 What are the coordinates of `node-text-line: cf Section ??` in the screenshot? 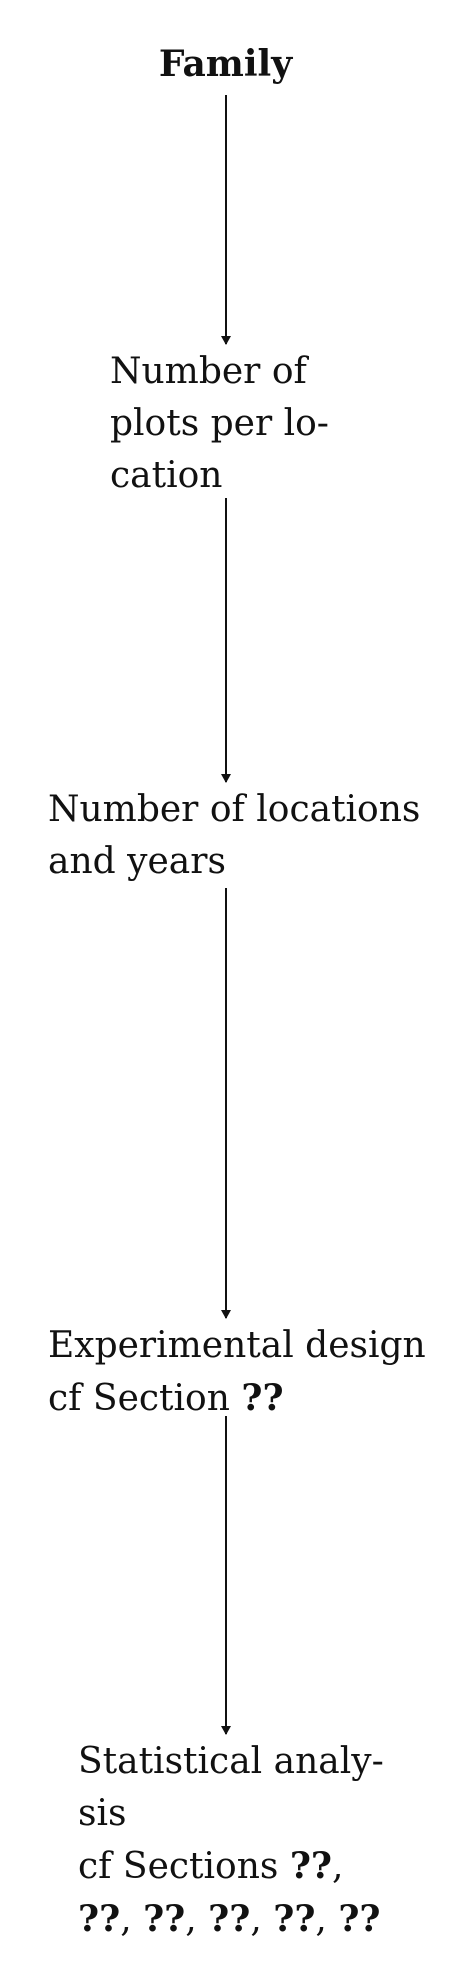 It's located at (237, 1398).